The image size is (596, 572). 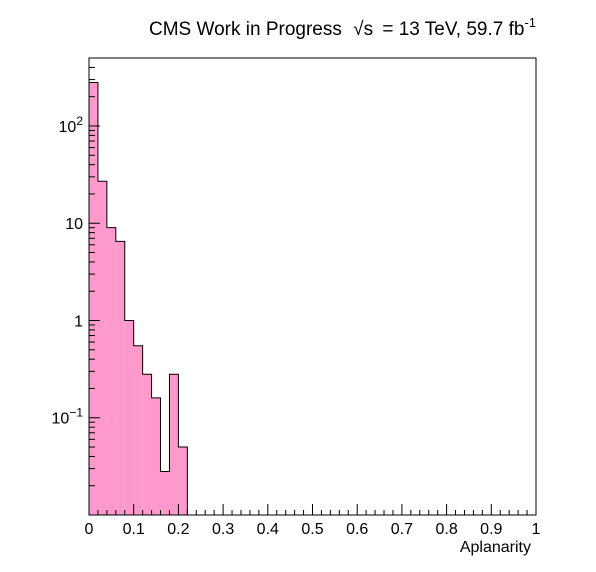 What do you see at coordinates (446, 529) in the screenshot?
I see `x-tick-label: 0.8` at bounding box center [446, 529].